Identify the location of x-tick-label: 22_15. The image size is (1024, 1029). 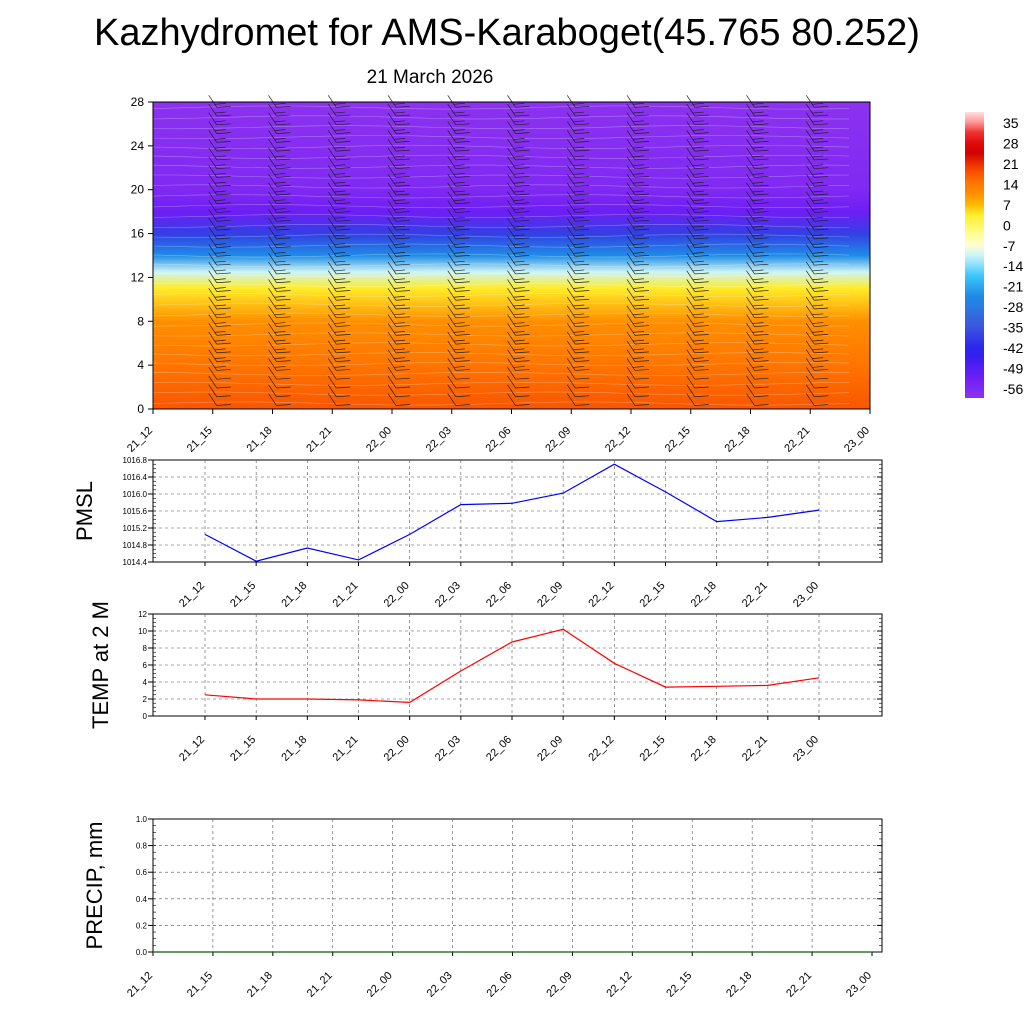
(678, 440).